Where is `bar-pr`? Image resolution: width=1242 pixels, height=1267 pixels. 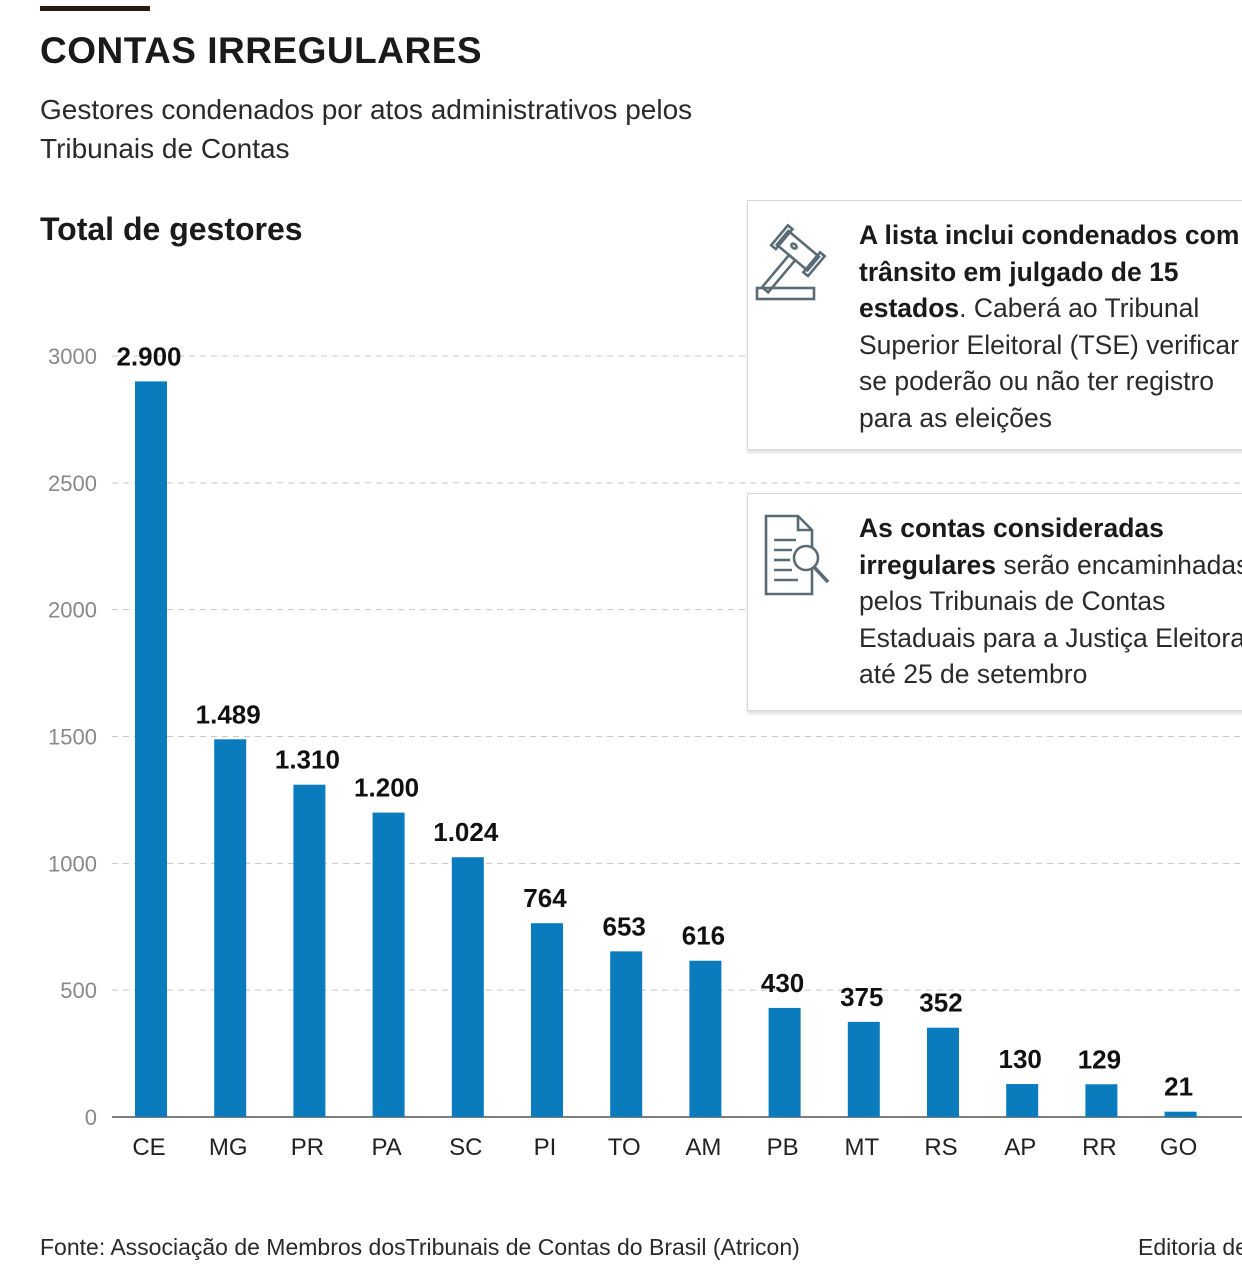
bar-pr is located at coordinates (309, 950).